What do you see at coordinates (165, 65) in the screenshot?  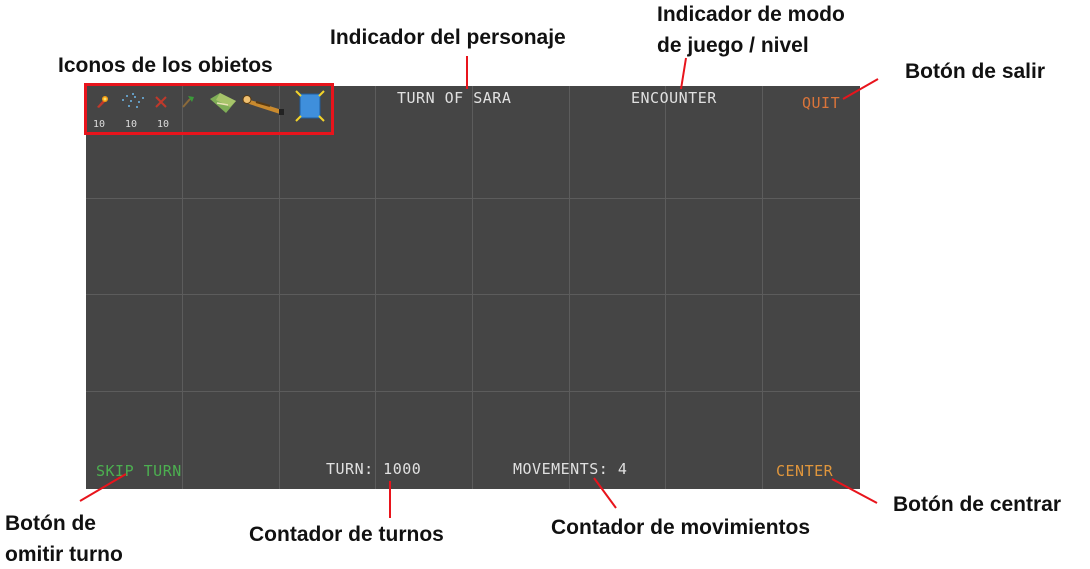 I see `annotation-item-icons: Iconos de los obietos` at bounding box center [165, 65].